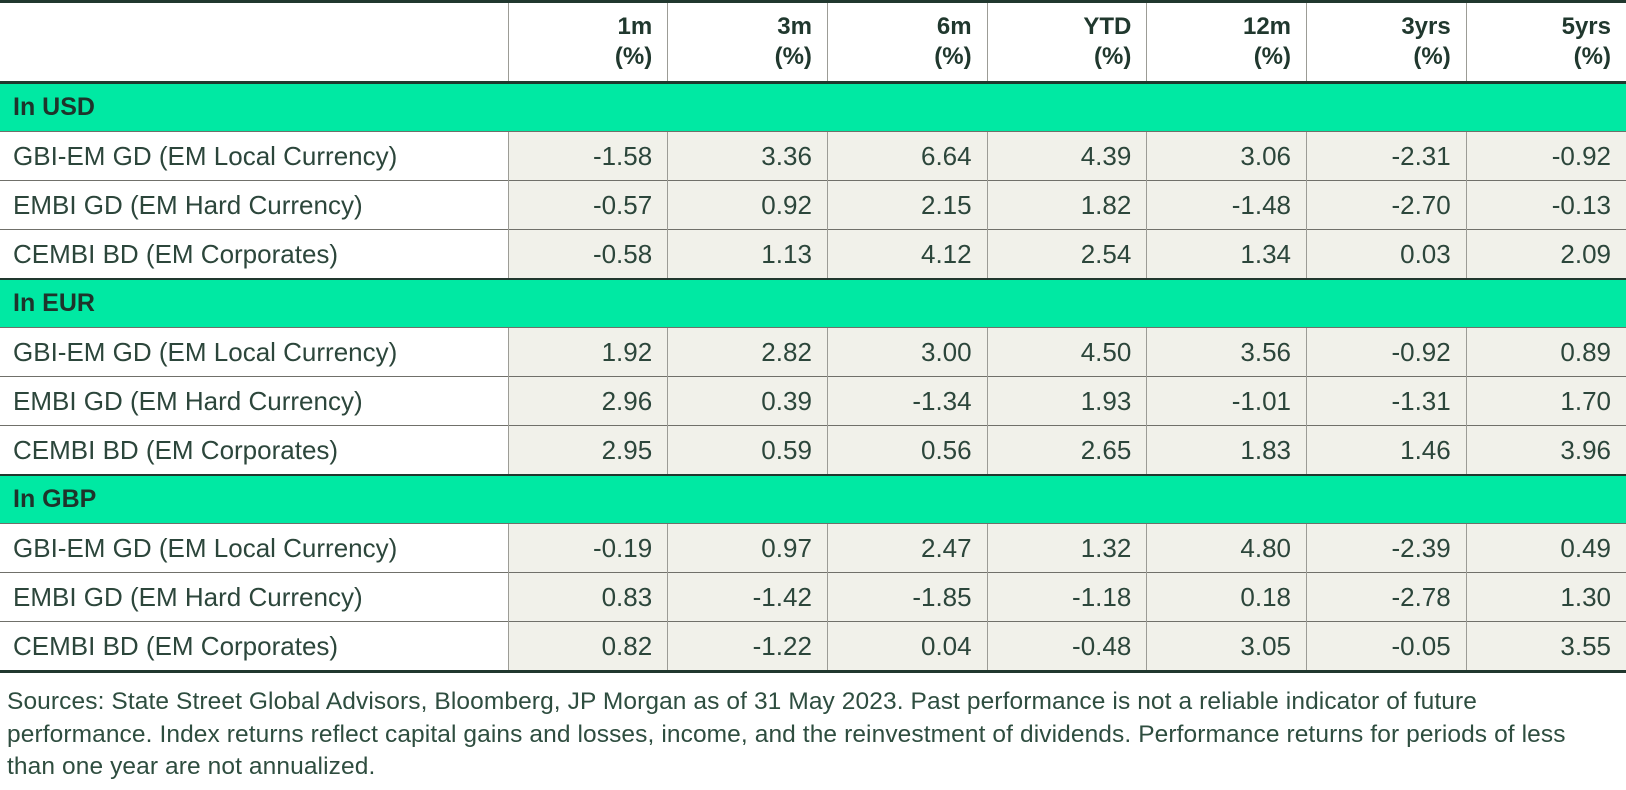 The width and height of the screenshot is (1626, 790). Describe the element at coordinates (1386, 42) in the screenshot. I see `column-header-3yrs: 3yrs (%)` at that location.